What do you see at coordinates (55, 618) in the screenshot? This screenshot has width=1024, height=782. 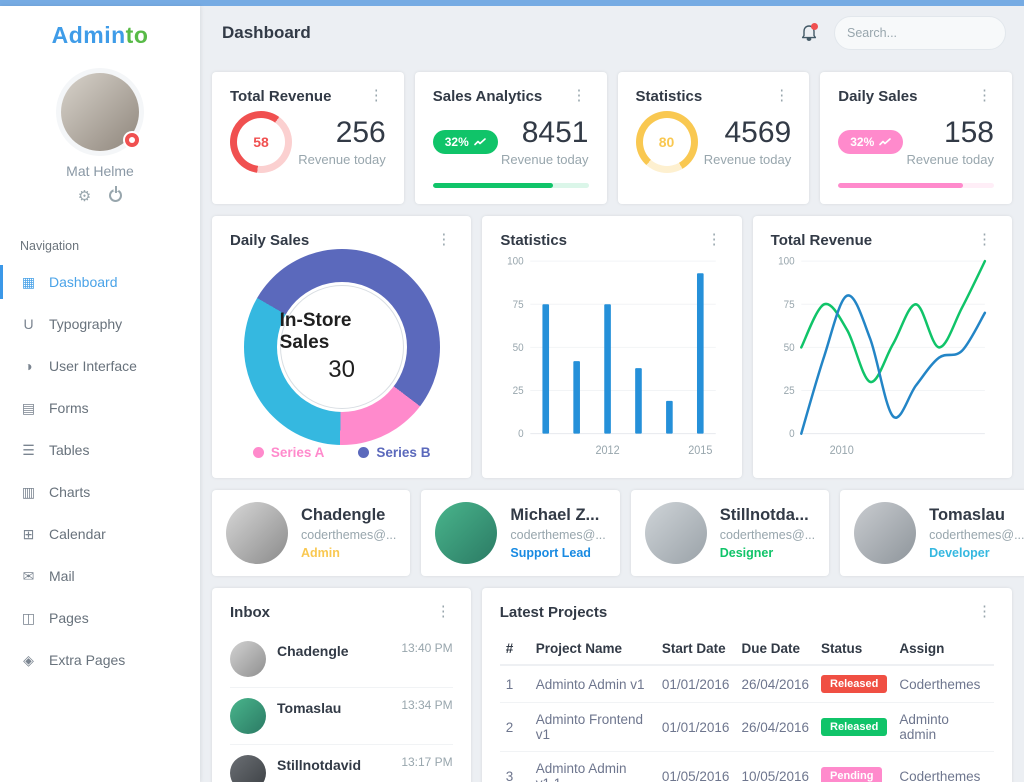 I see `sidebar-item-pages: ◫ Pages ›` at bounding box center [55, 618].